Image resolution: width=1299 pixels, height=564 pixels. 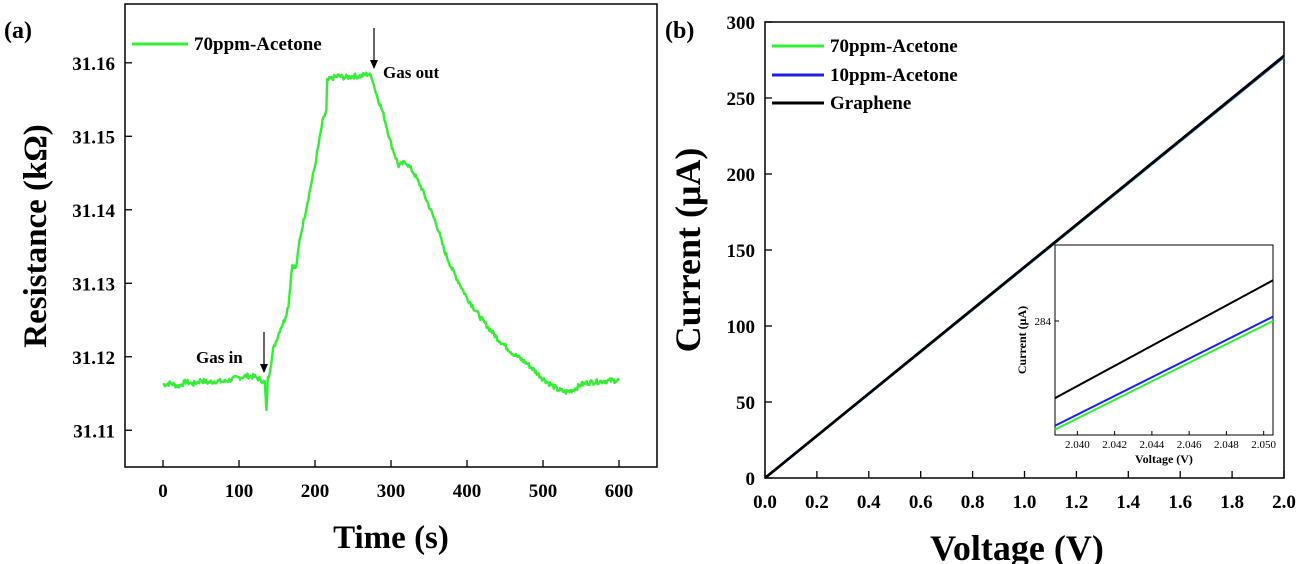 What do you see at coordinates (1232, 502) in the screenshot?
I see `x-tick-label: 1.8` at bounding box center [1232, 502].